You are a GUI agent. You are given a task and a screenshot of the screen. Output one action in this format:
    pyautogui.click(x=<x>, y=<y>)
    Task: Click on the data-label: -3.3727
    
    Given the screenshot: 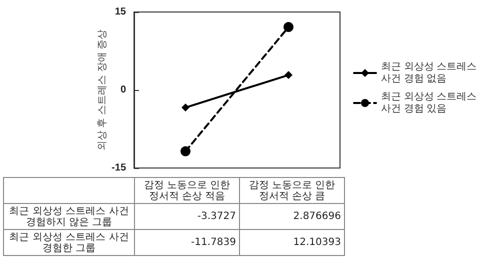 What is the action you would take?
    pyautogui.click(x=187, y=217)
    